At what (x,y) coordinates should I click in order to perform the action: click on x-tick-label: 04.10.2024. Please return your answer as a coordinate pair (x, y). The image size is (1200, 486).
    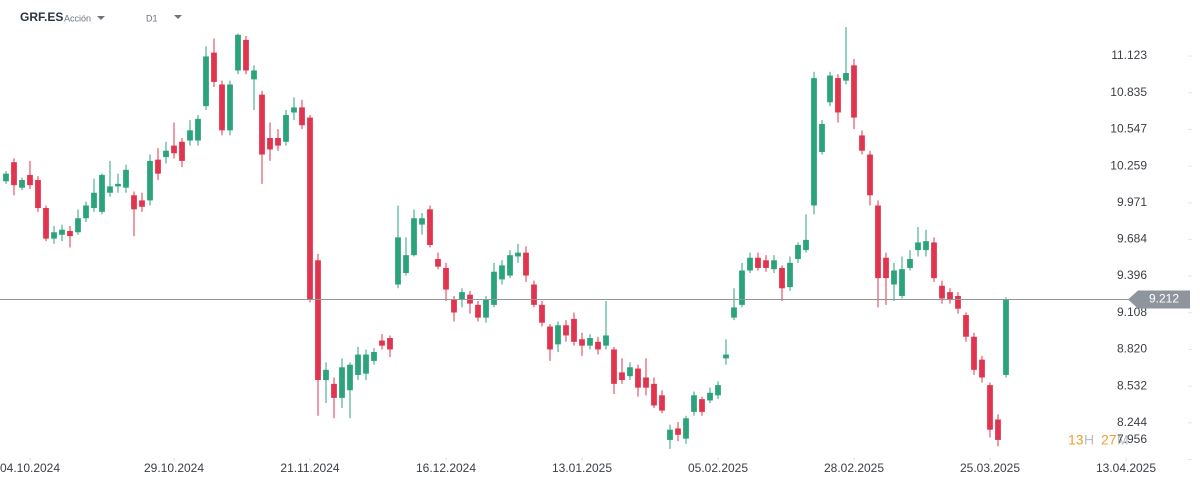
    Looking at the image, I should click on (30, 468).